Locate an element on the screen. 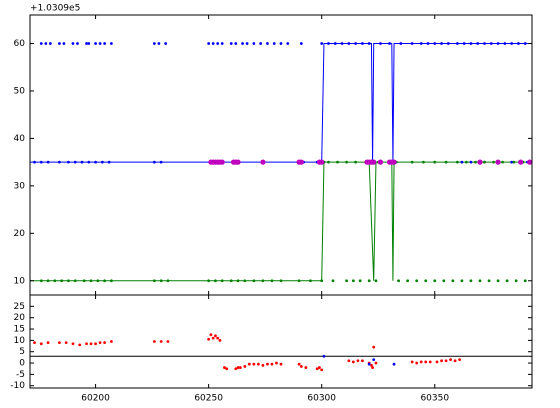 The width and height of the screenshot is (560, 408). y-tick-label: -10 is located at coordinates (17, 386).